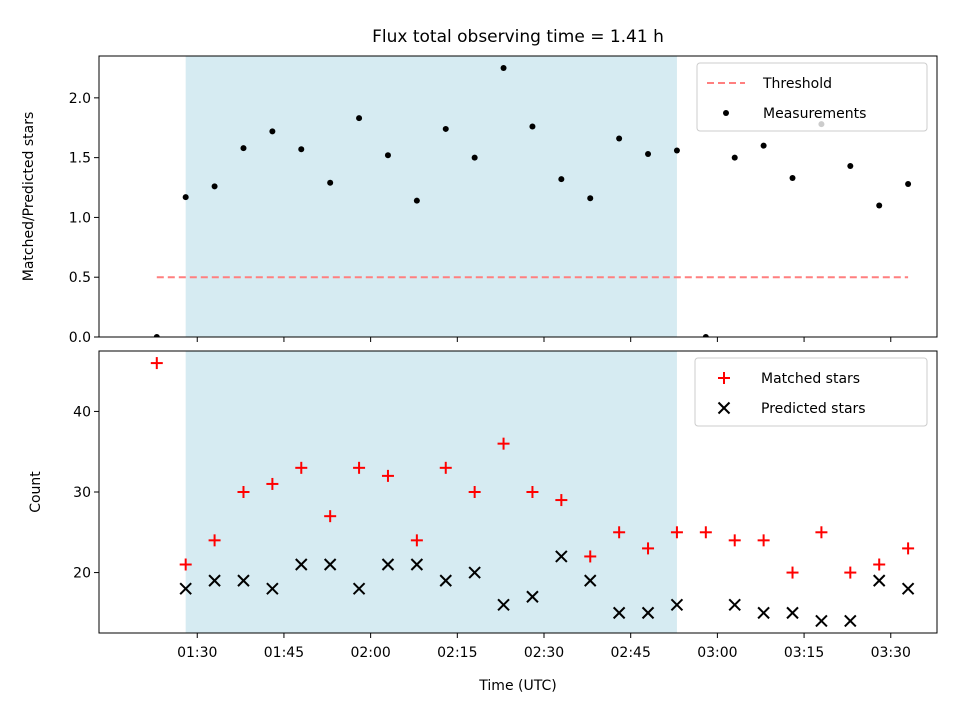 This screenshot has width=960, height=720. I want to click on x-tick-label: 02:30, so click(544, 653).